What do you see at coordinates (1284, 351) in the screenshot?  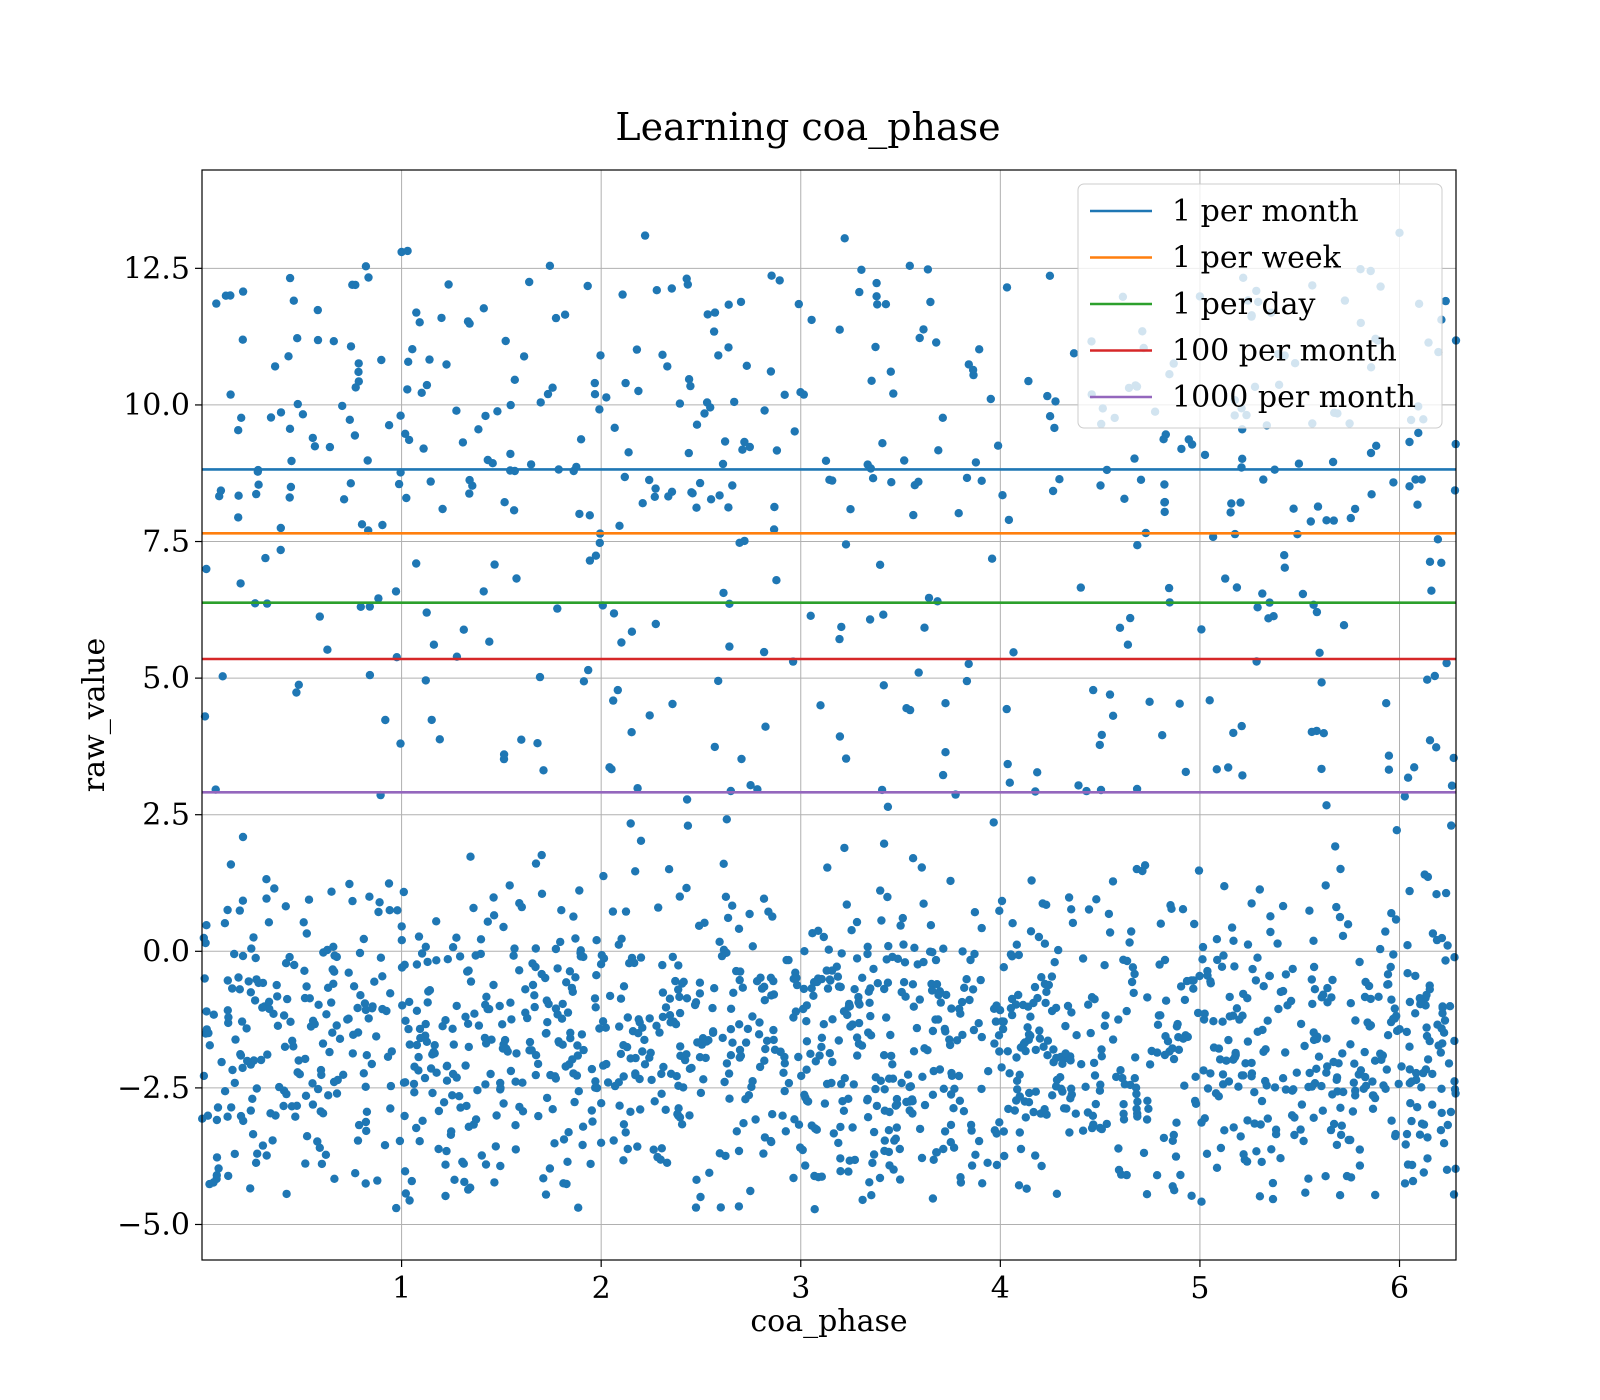 I see `legend-label: 100 per month` at bounding box center [1284, 351].